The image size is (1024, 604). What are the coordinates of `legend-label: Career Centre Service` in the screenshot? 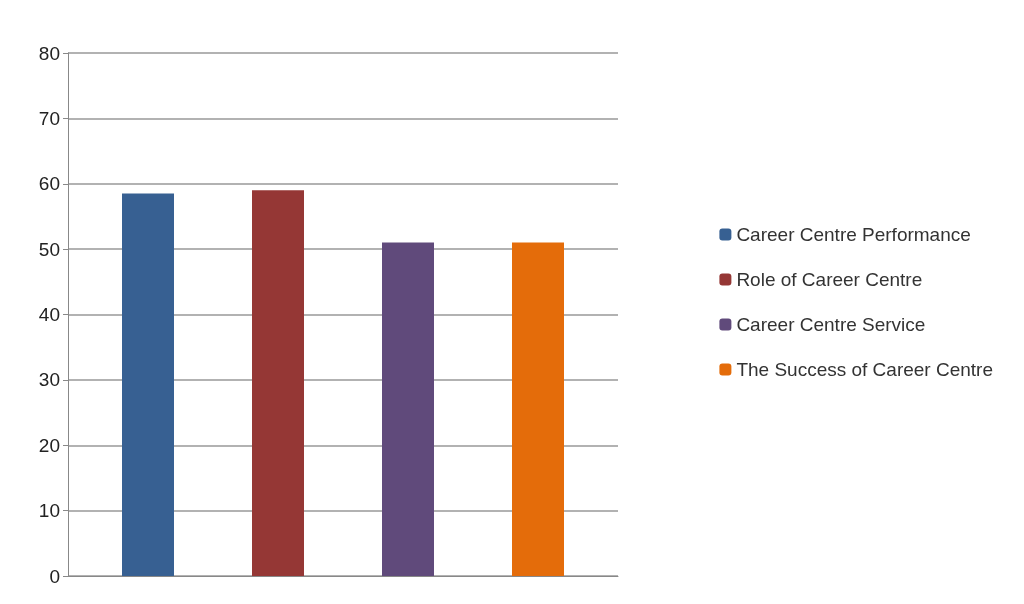 It's located at (831, 324).